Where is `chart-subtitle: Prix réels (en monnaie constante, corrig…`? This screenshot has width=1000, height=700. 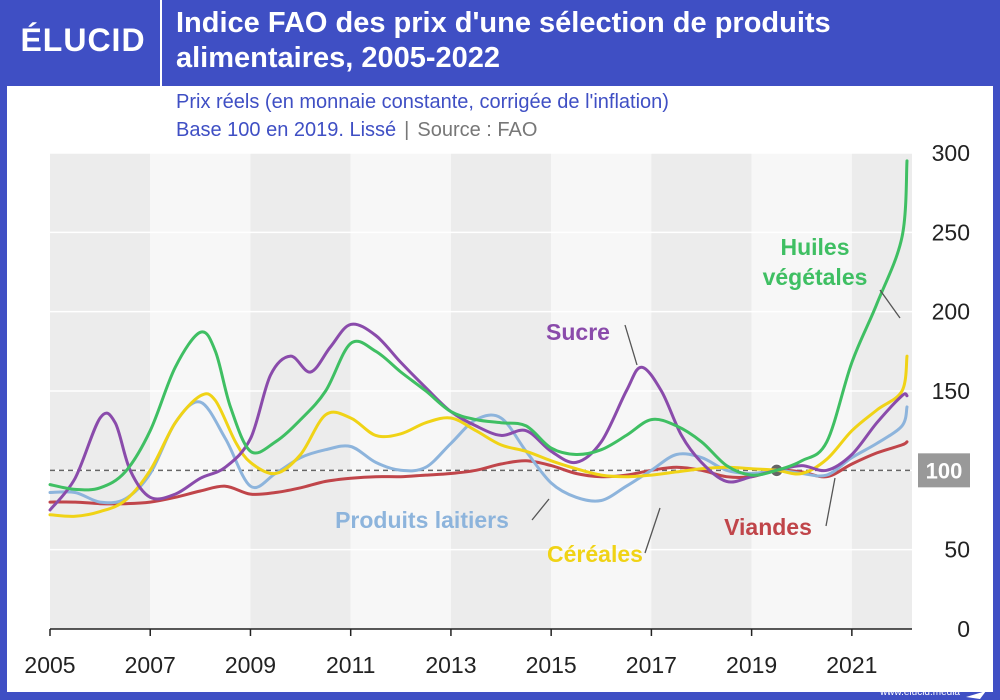
chart-subtitle: Prix réels (en monnaie constante, corrig… is located at coordinates (422, 102).